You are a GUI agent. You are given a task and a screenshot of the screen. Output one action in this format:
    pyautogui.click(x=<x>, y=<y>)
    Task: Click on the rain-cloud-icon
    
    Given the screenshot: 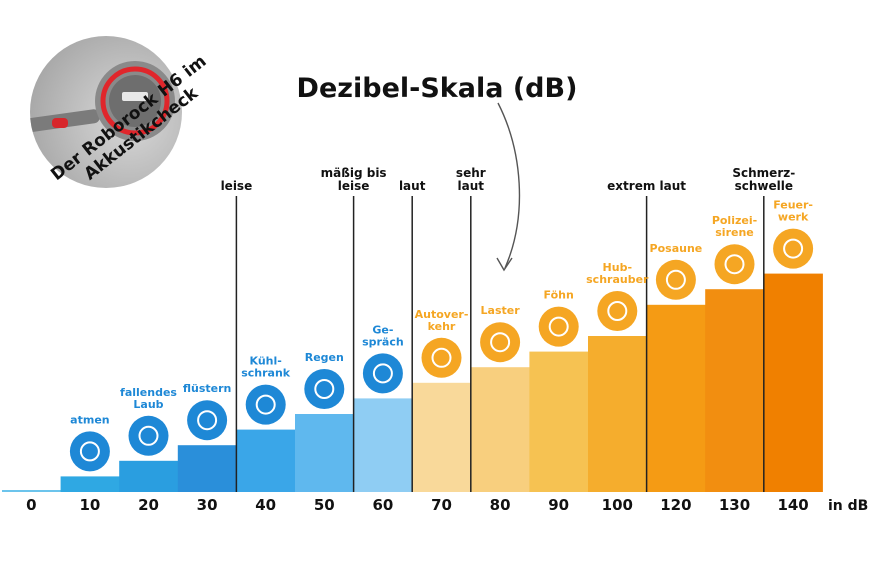 What is the action you would take?
    pyautogui.click(x=324, y=389)
    